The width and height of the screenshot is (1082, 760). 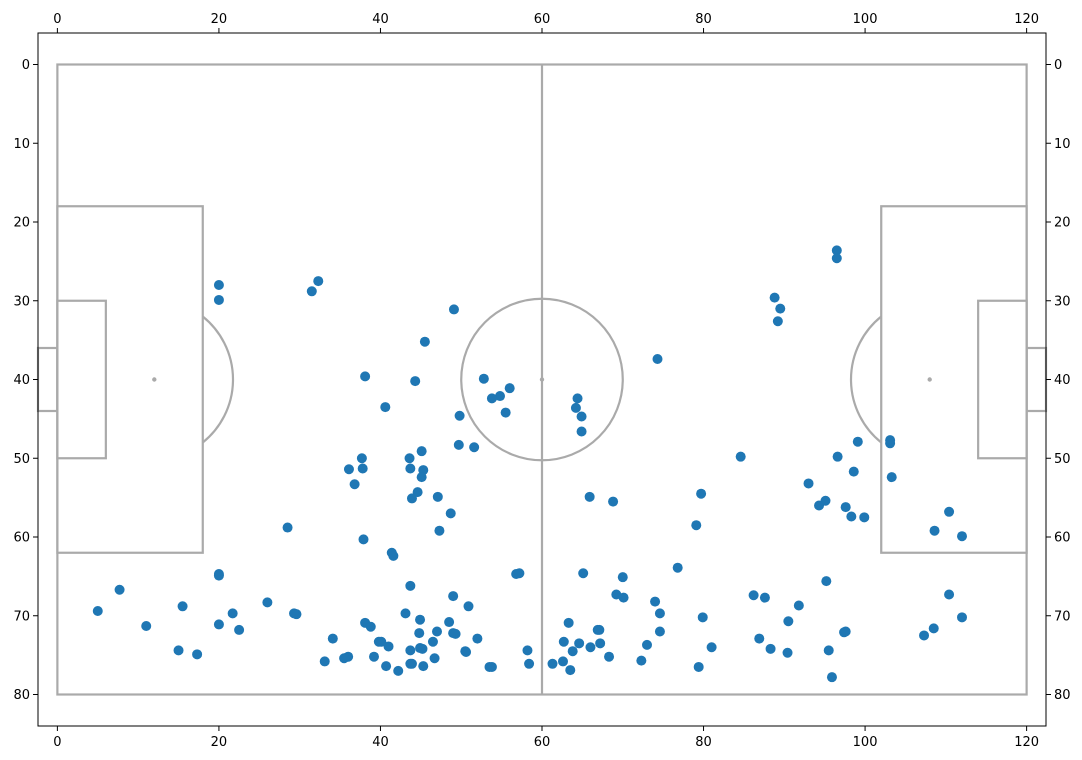 What do you see at coordinates (380, 742) in the screenshot?
I see `x-tick-label-bottom: 40` at bounding box center [380, 742].